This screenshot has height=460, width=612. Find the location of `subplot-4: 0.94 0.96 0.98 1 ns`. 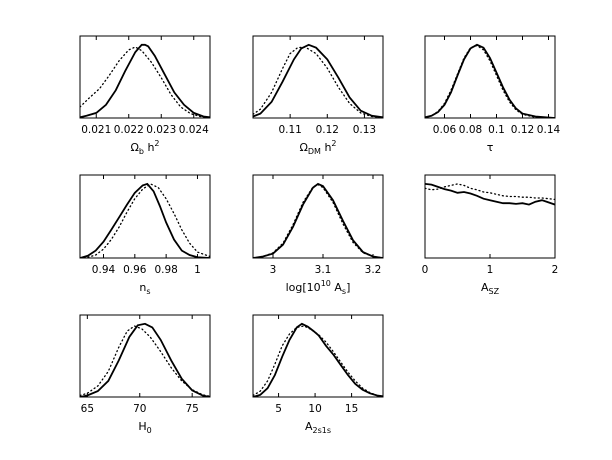

subplot-4: 0.94 0.96 0.98 1 ns is located at coordinates (145, 235).